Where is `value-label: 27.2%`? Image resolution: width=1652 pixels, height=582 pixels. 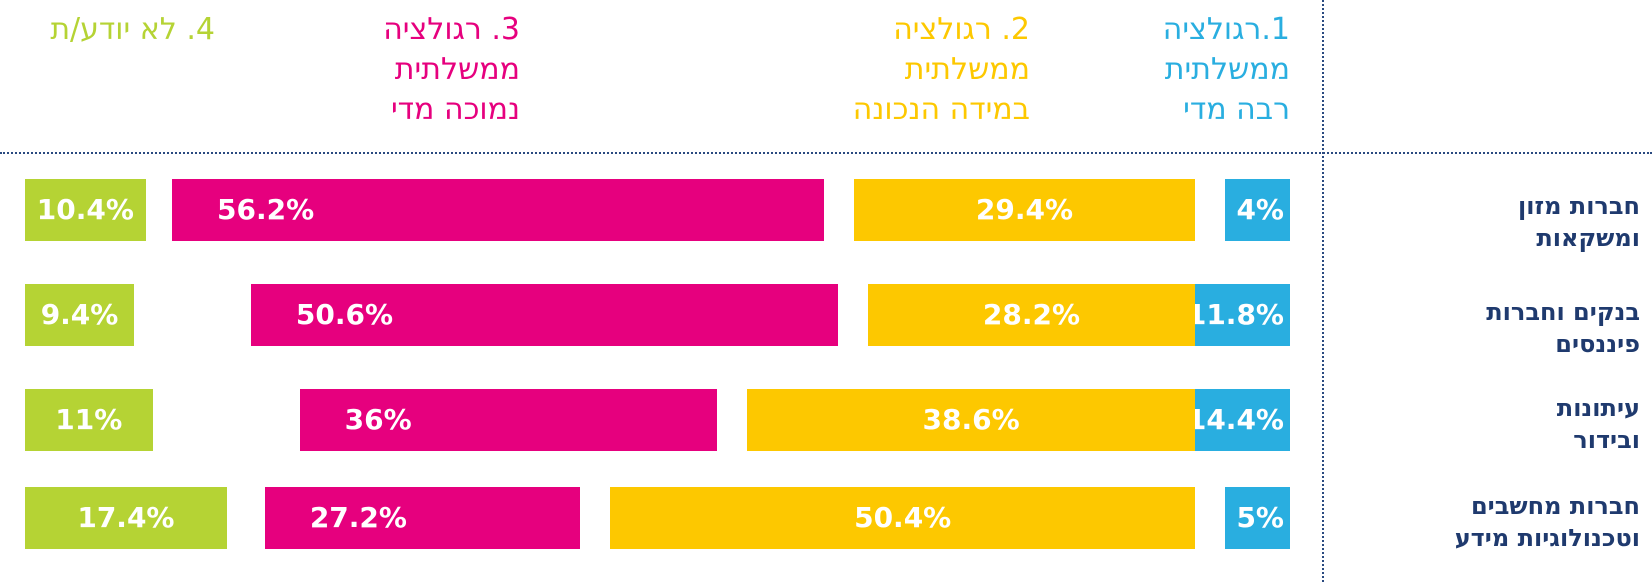
value-label: 27.2% is located at coordinates (358, 517).